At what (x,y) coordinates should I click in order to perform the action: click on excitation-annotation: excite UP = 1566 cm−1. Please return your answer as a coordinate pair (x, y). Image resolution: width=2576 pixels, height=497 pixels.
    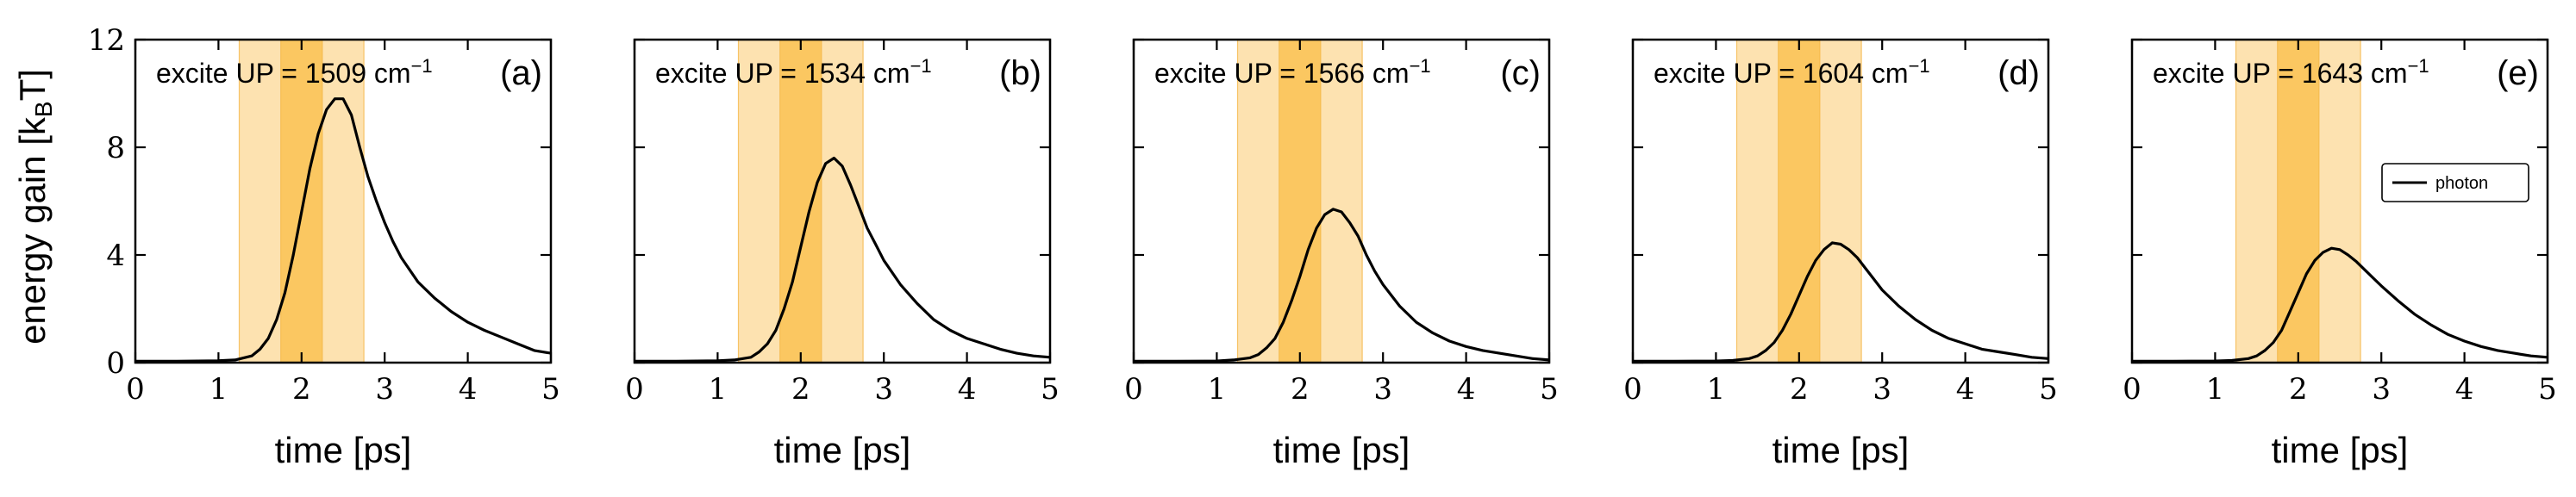
    Looking at the image, I should click on (1292, 72).